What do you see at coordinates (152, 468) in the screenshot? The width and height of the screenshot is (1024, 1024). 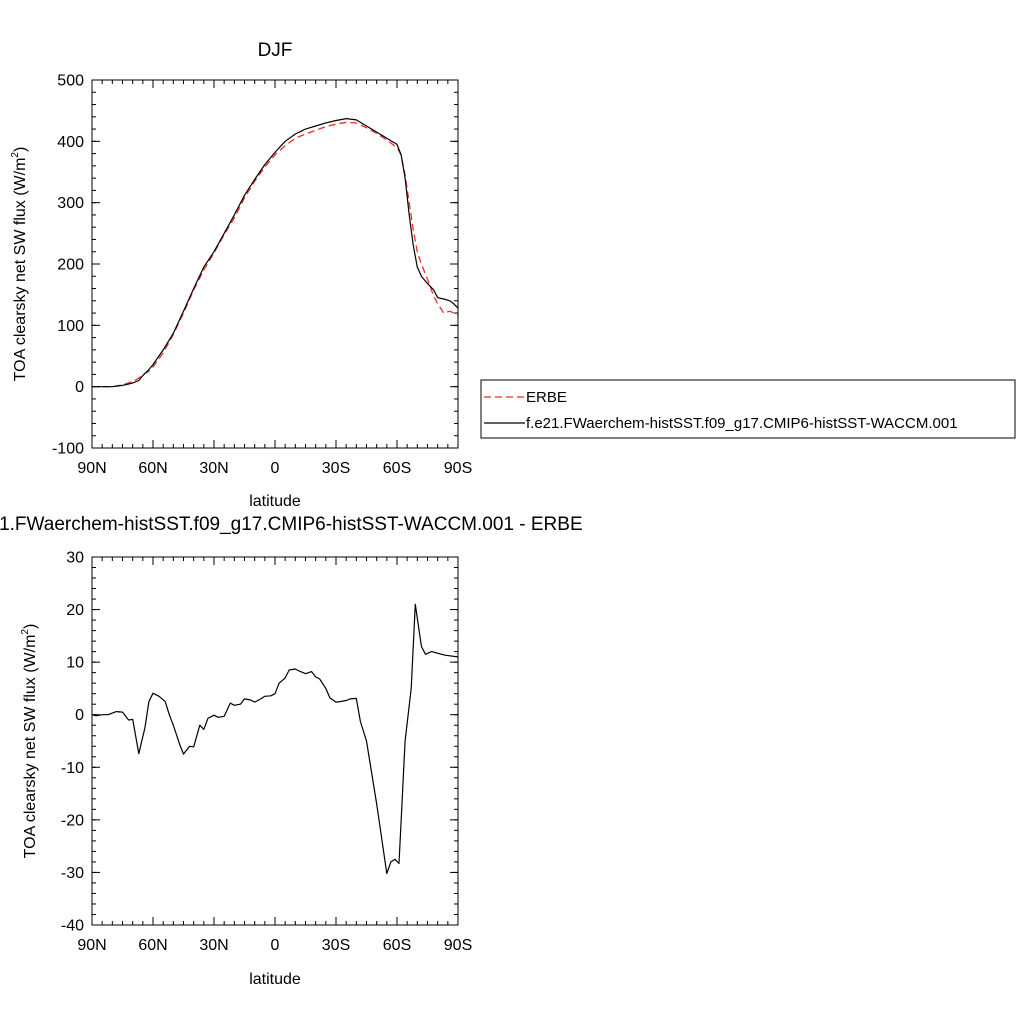 I see `top-x-tick-label: 60N` at bounding box center [152, 468].